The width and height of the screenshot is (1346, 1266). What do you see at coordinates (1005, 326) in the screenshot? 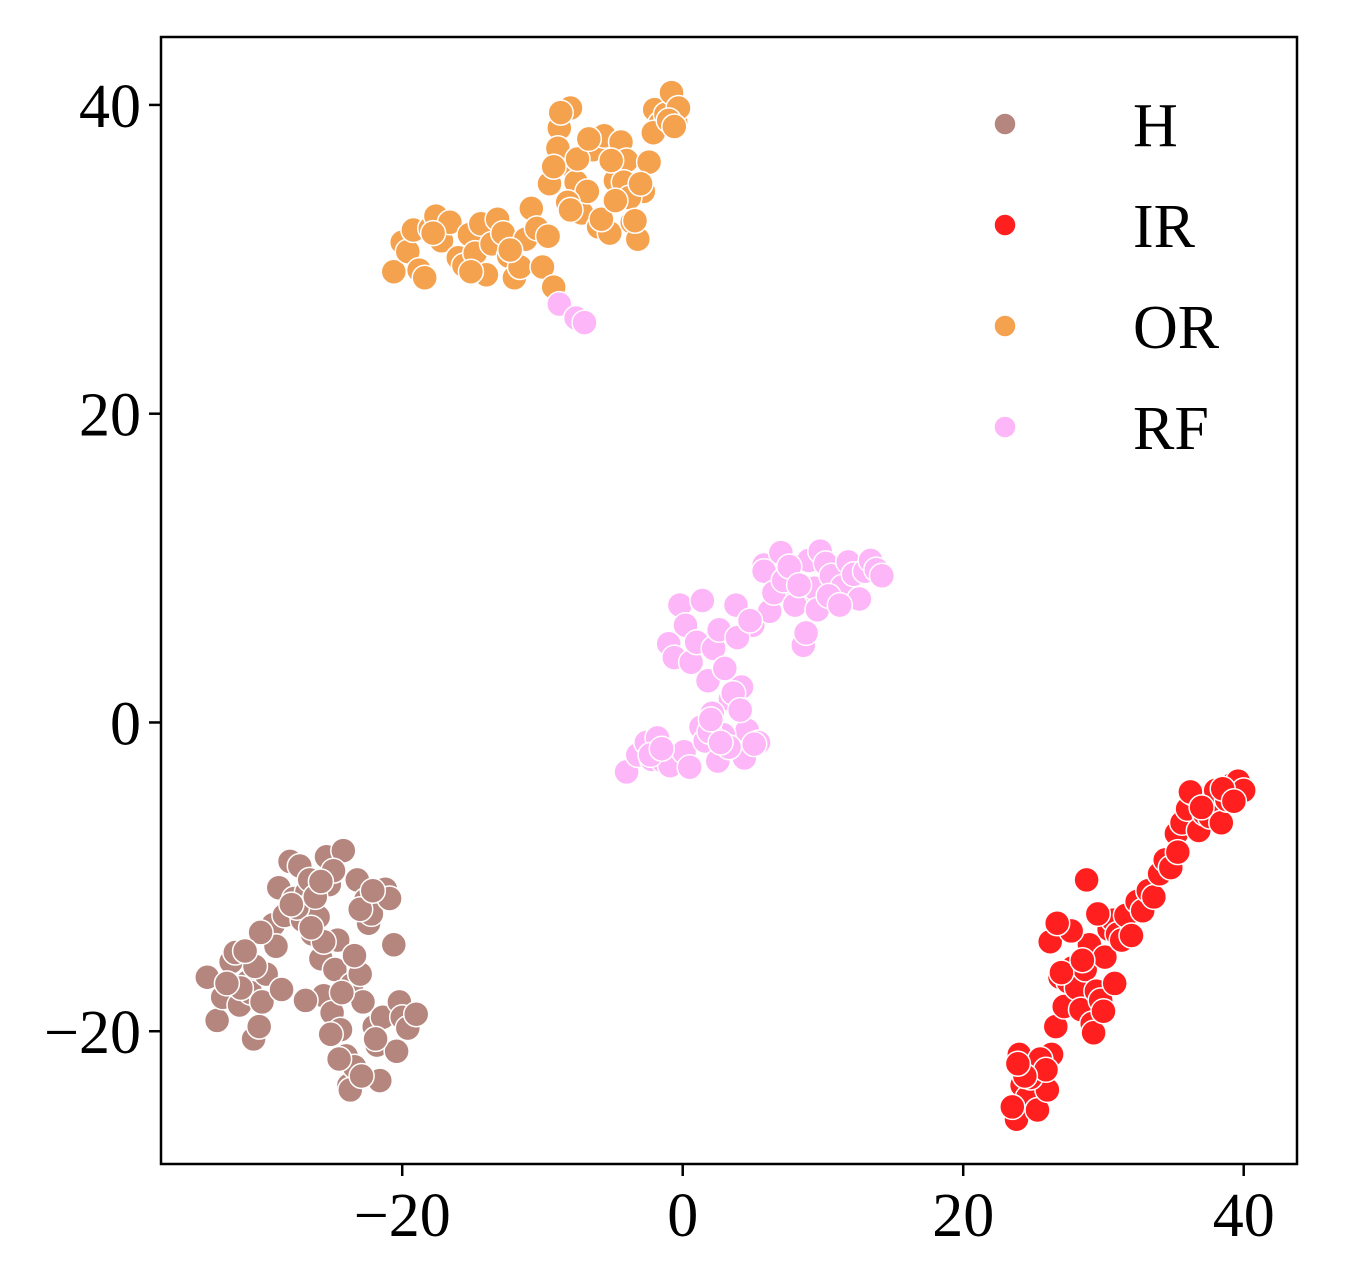
I see `legend-marker-or` at bounding box center [1005, 326].